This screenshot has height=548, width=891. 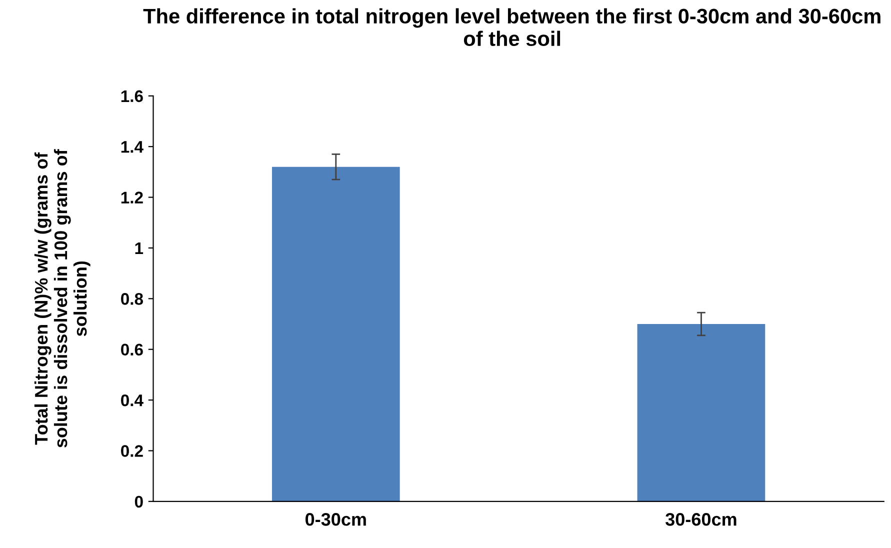 What do you see at coordinates (139, 248) in the screenshot?
I see `y-tick-label: 1` at bounding box center [139, 248].